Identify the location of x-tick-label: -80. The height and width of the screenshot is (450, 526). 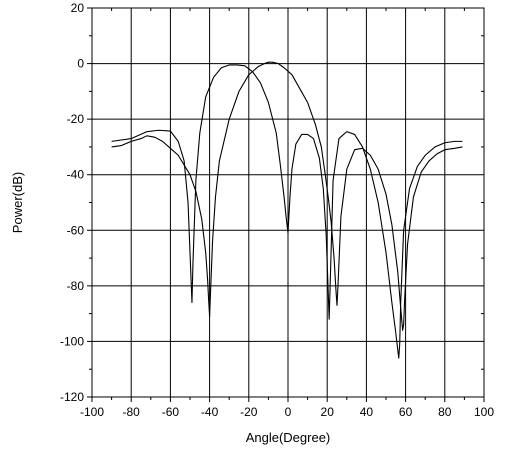
(132, 412).